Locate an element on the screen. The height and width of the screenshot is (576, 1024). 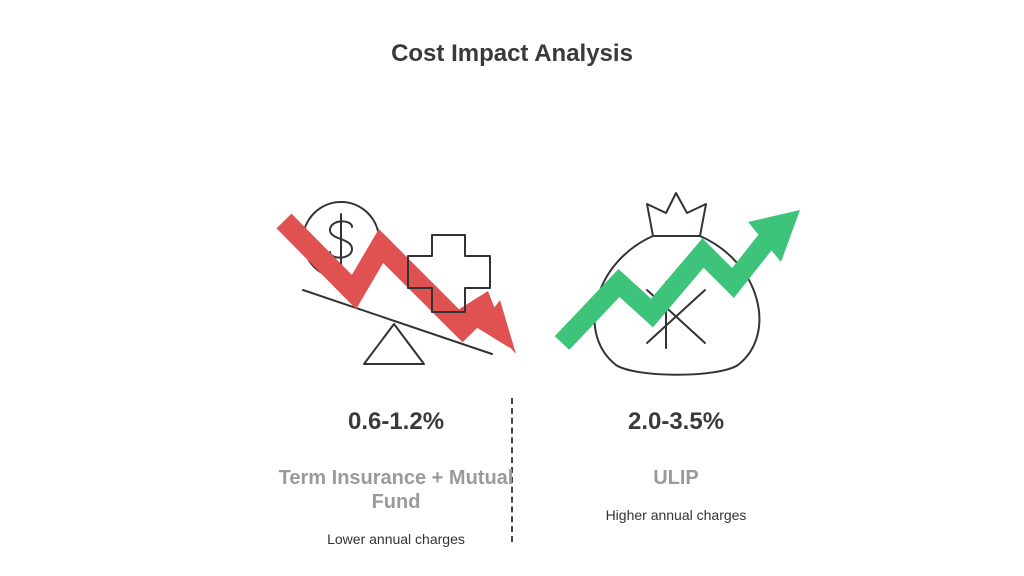
left-name: Term Insurance + Mutual Fund is located at coordinates (396, 490).